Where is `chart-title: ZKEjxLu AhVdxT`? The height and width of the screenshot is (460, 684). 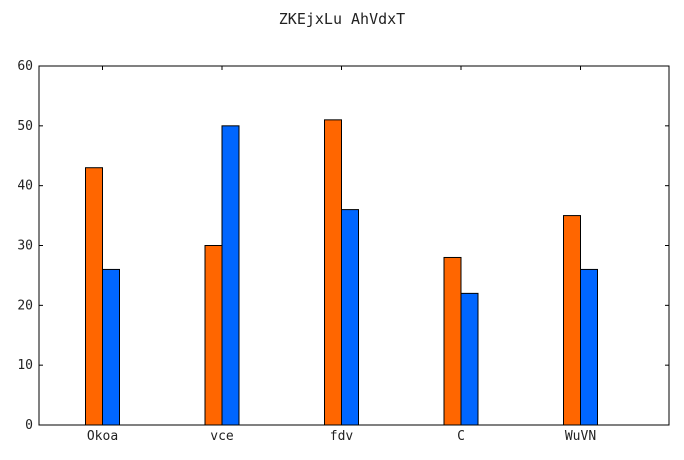
chart-title: ZKEjxLu AhVdxT is located at coordinates (342, 19).